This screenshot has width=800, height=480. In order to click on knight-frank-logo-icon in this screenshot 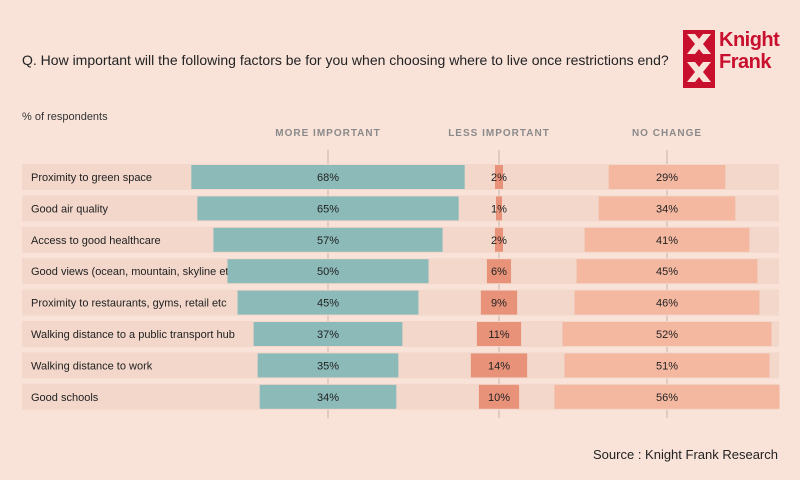, I will do `click(699, 59)`.